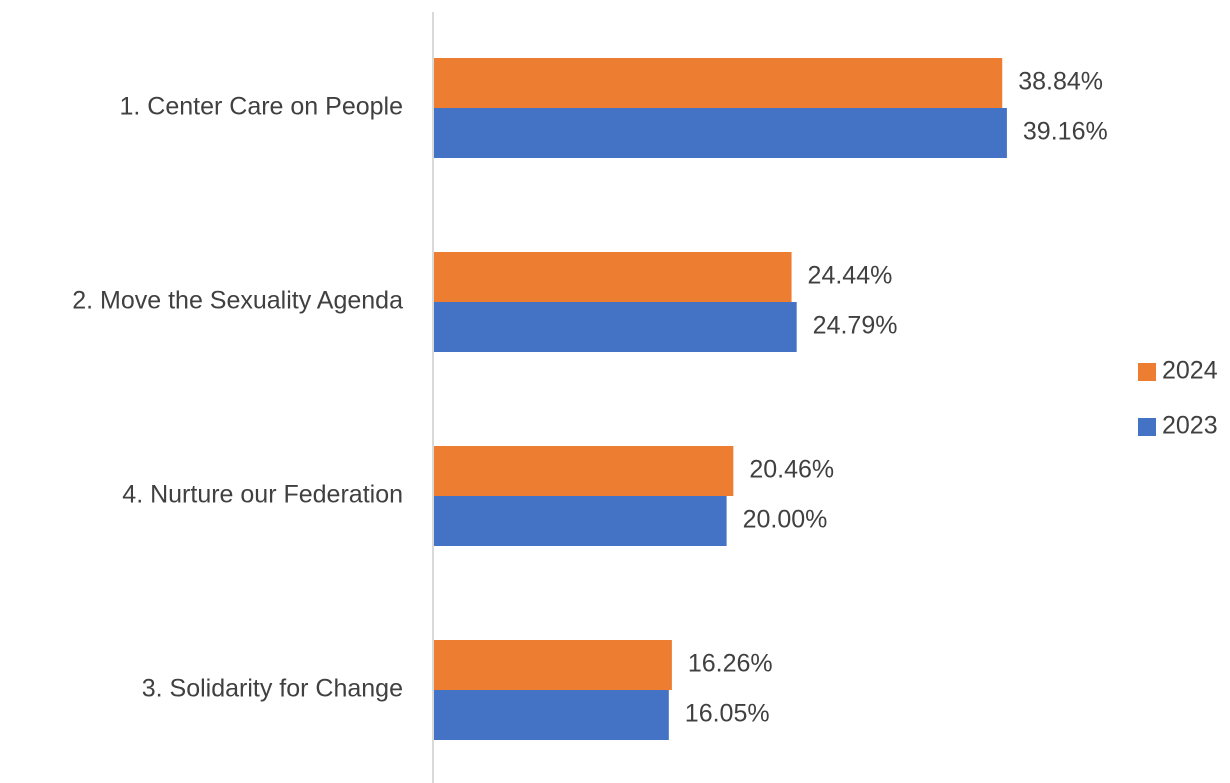 The height and width of the screenshot is (783, 1230). Describe the element at coordinates (1065, 132) in the screenshot. I see `data-label: 39.16%` at that location.